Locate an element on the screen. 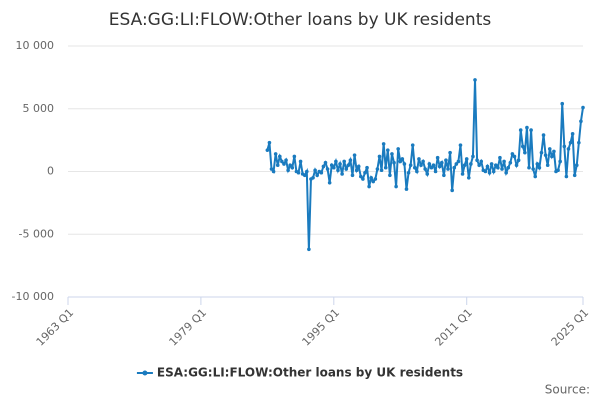  x-tick-label: 2011 Q1 is located at coordinates (453, 327).